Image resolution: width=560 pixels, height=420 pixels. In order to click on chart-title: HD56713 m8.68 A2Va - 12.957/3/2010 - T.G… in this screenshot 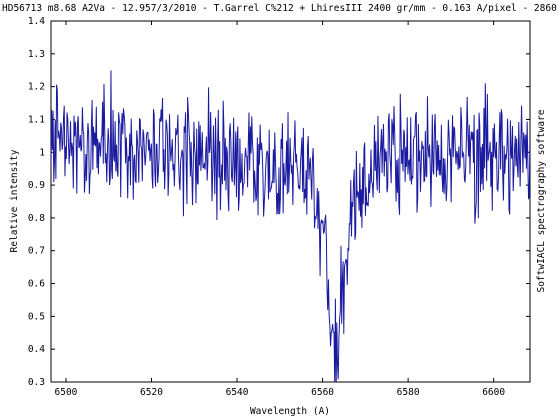, I will do `click(281, 8)`.